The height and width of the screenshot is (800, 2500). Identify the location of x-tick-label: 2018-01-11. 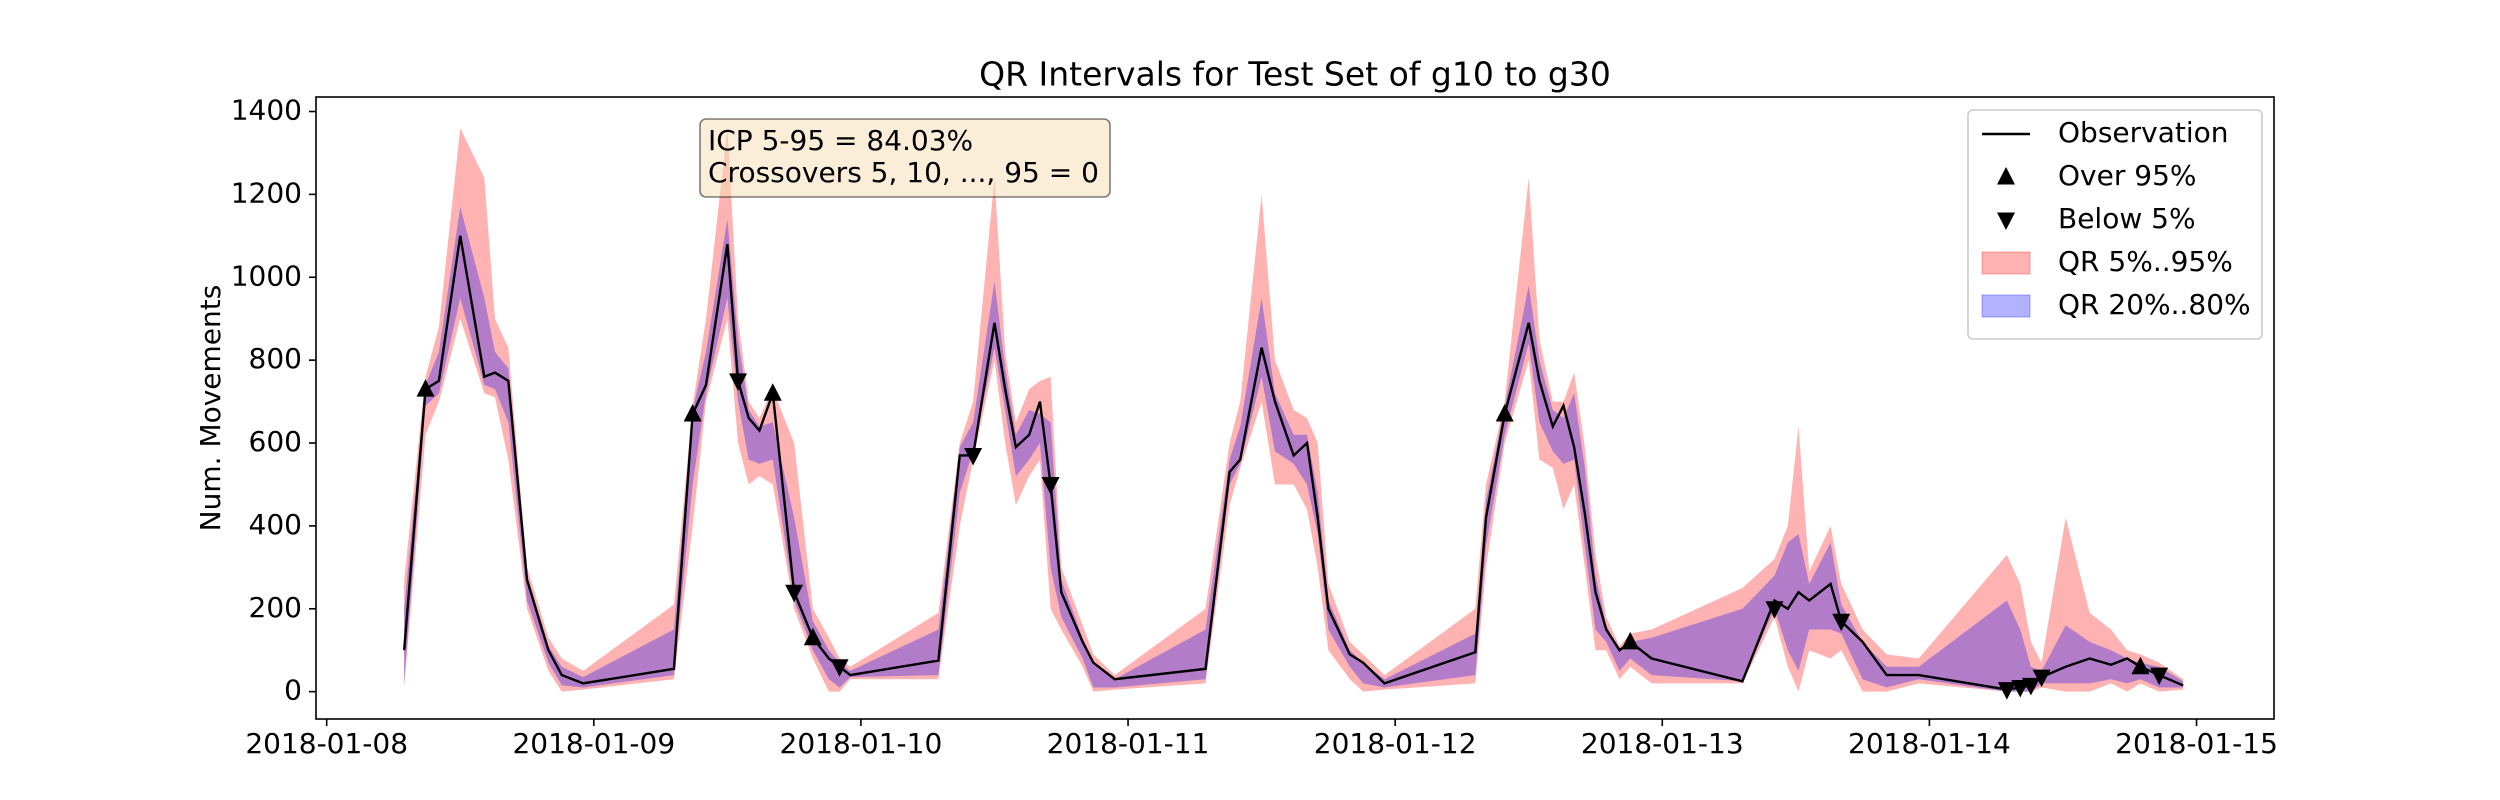
(1128, 743).